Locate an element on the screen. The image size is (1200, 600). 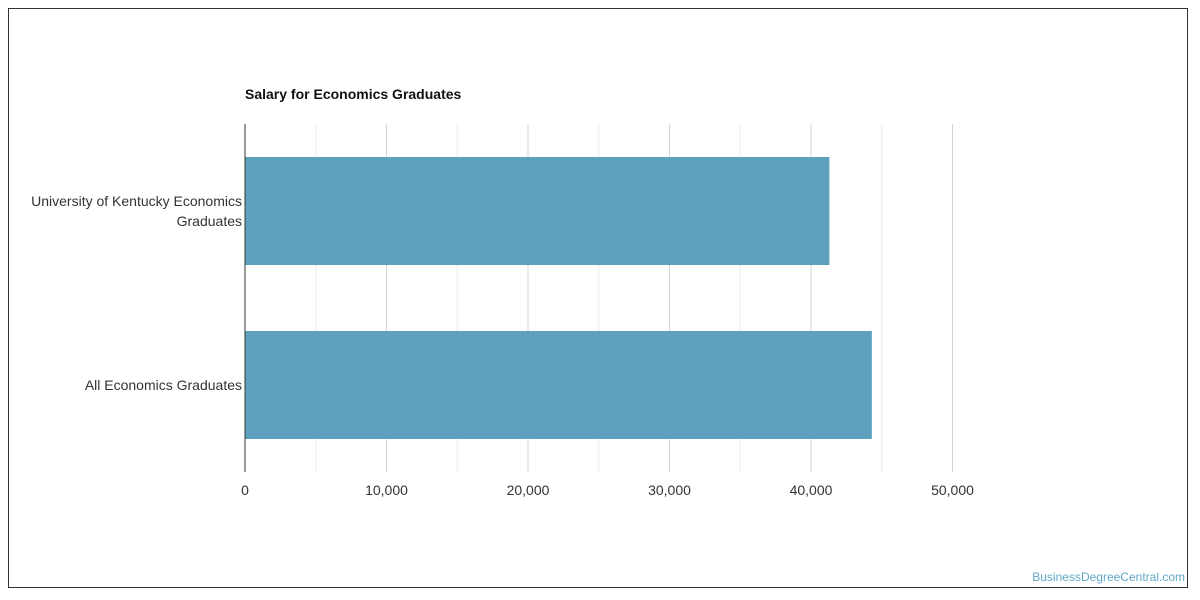
x-tick-label: 0 is located at coordinates (245, 490).